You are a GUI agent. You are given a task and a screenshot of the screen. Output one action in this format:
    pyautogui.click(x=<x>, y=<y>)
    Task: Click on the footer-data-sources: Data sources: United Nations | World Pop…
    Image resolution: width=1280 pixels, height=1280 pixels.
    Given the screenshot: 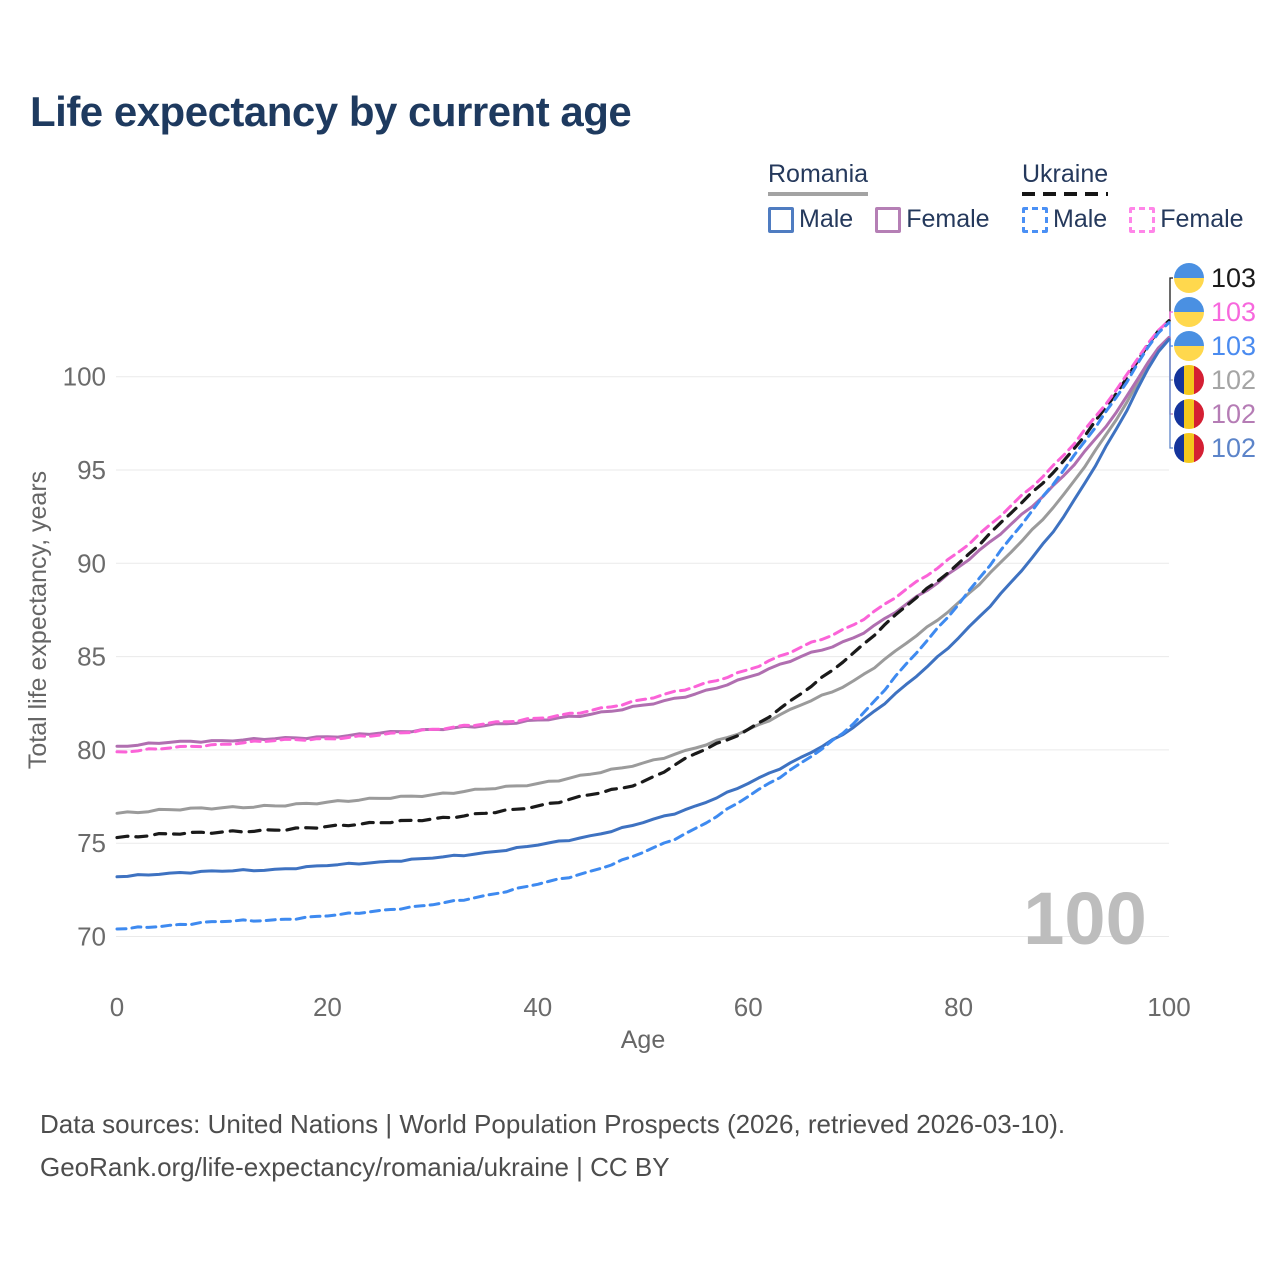 What is the action you would take?
    pyautogui.click(x=553, y=1124)
    